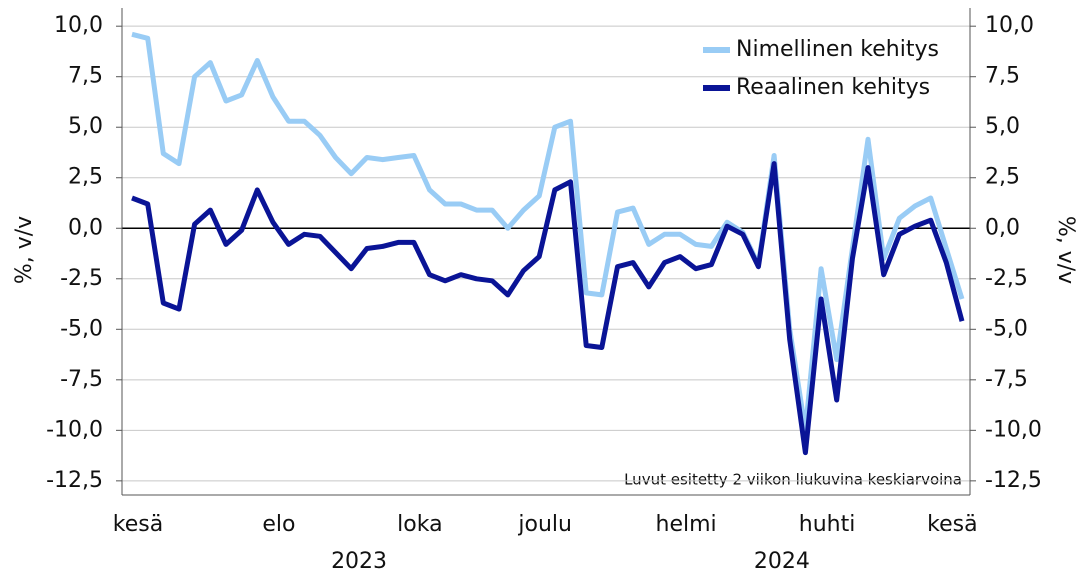  What do you see at coordinates (81, 328) in the screenshot?
I see `y-tick-label: -5,0` at bounding box center [81, 328].